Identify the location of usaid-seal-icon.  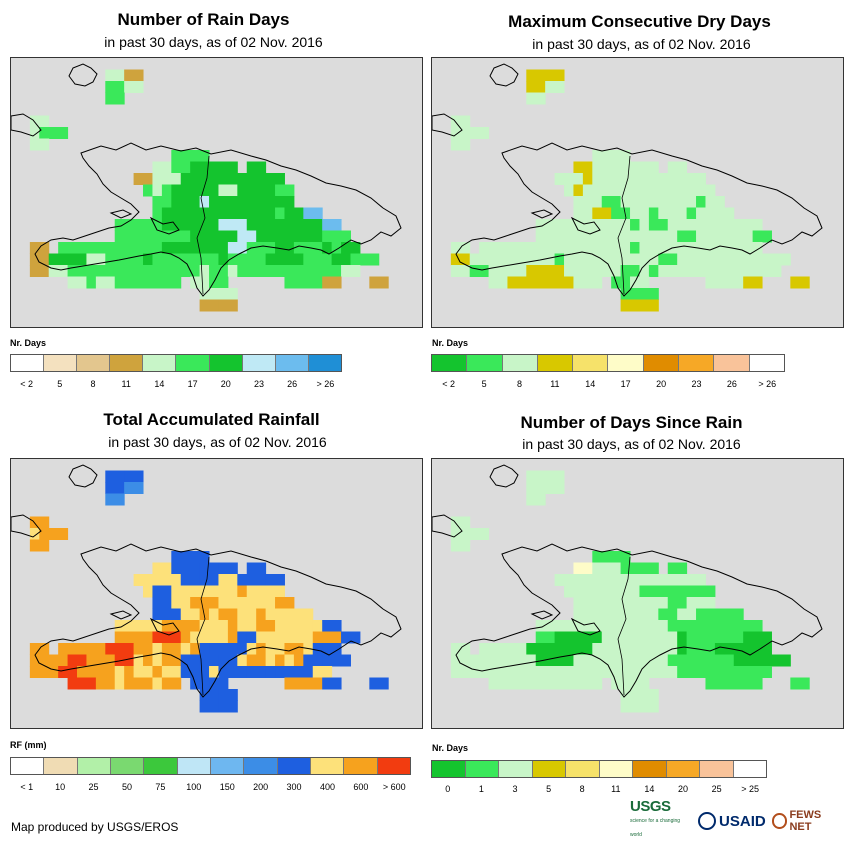
(707, 821).